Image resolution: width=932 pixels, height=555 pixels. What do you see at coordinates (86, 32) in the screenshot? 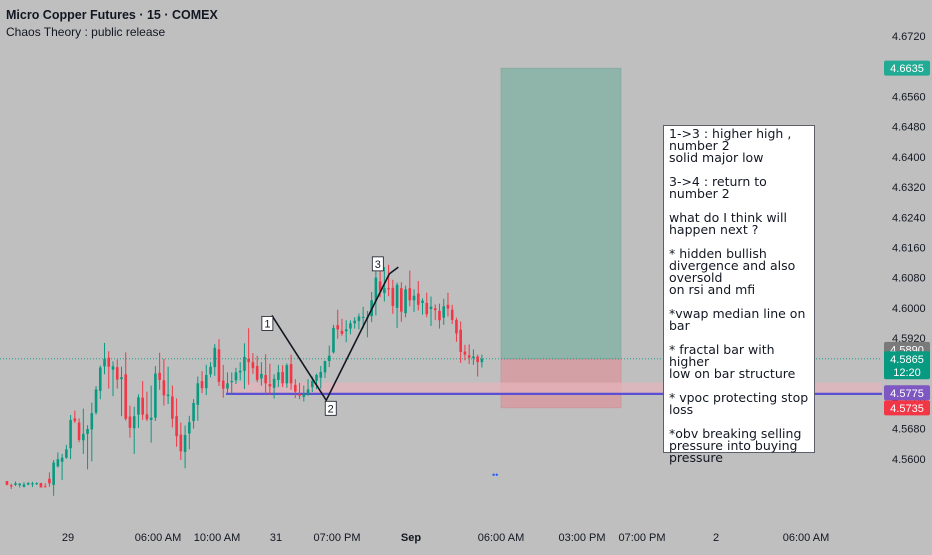
I see `indicator-title: Chaos Theory : public release` at bounding box center [86, 32].